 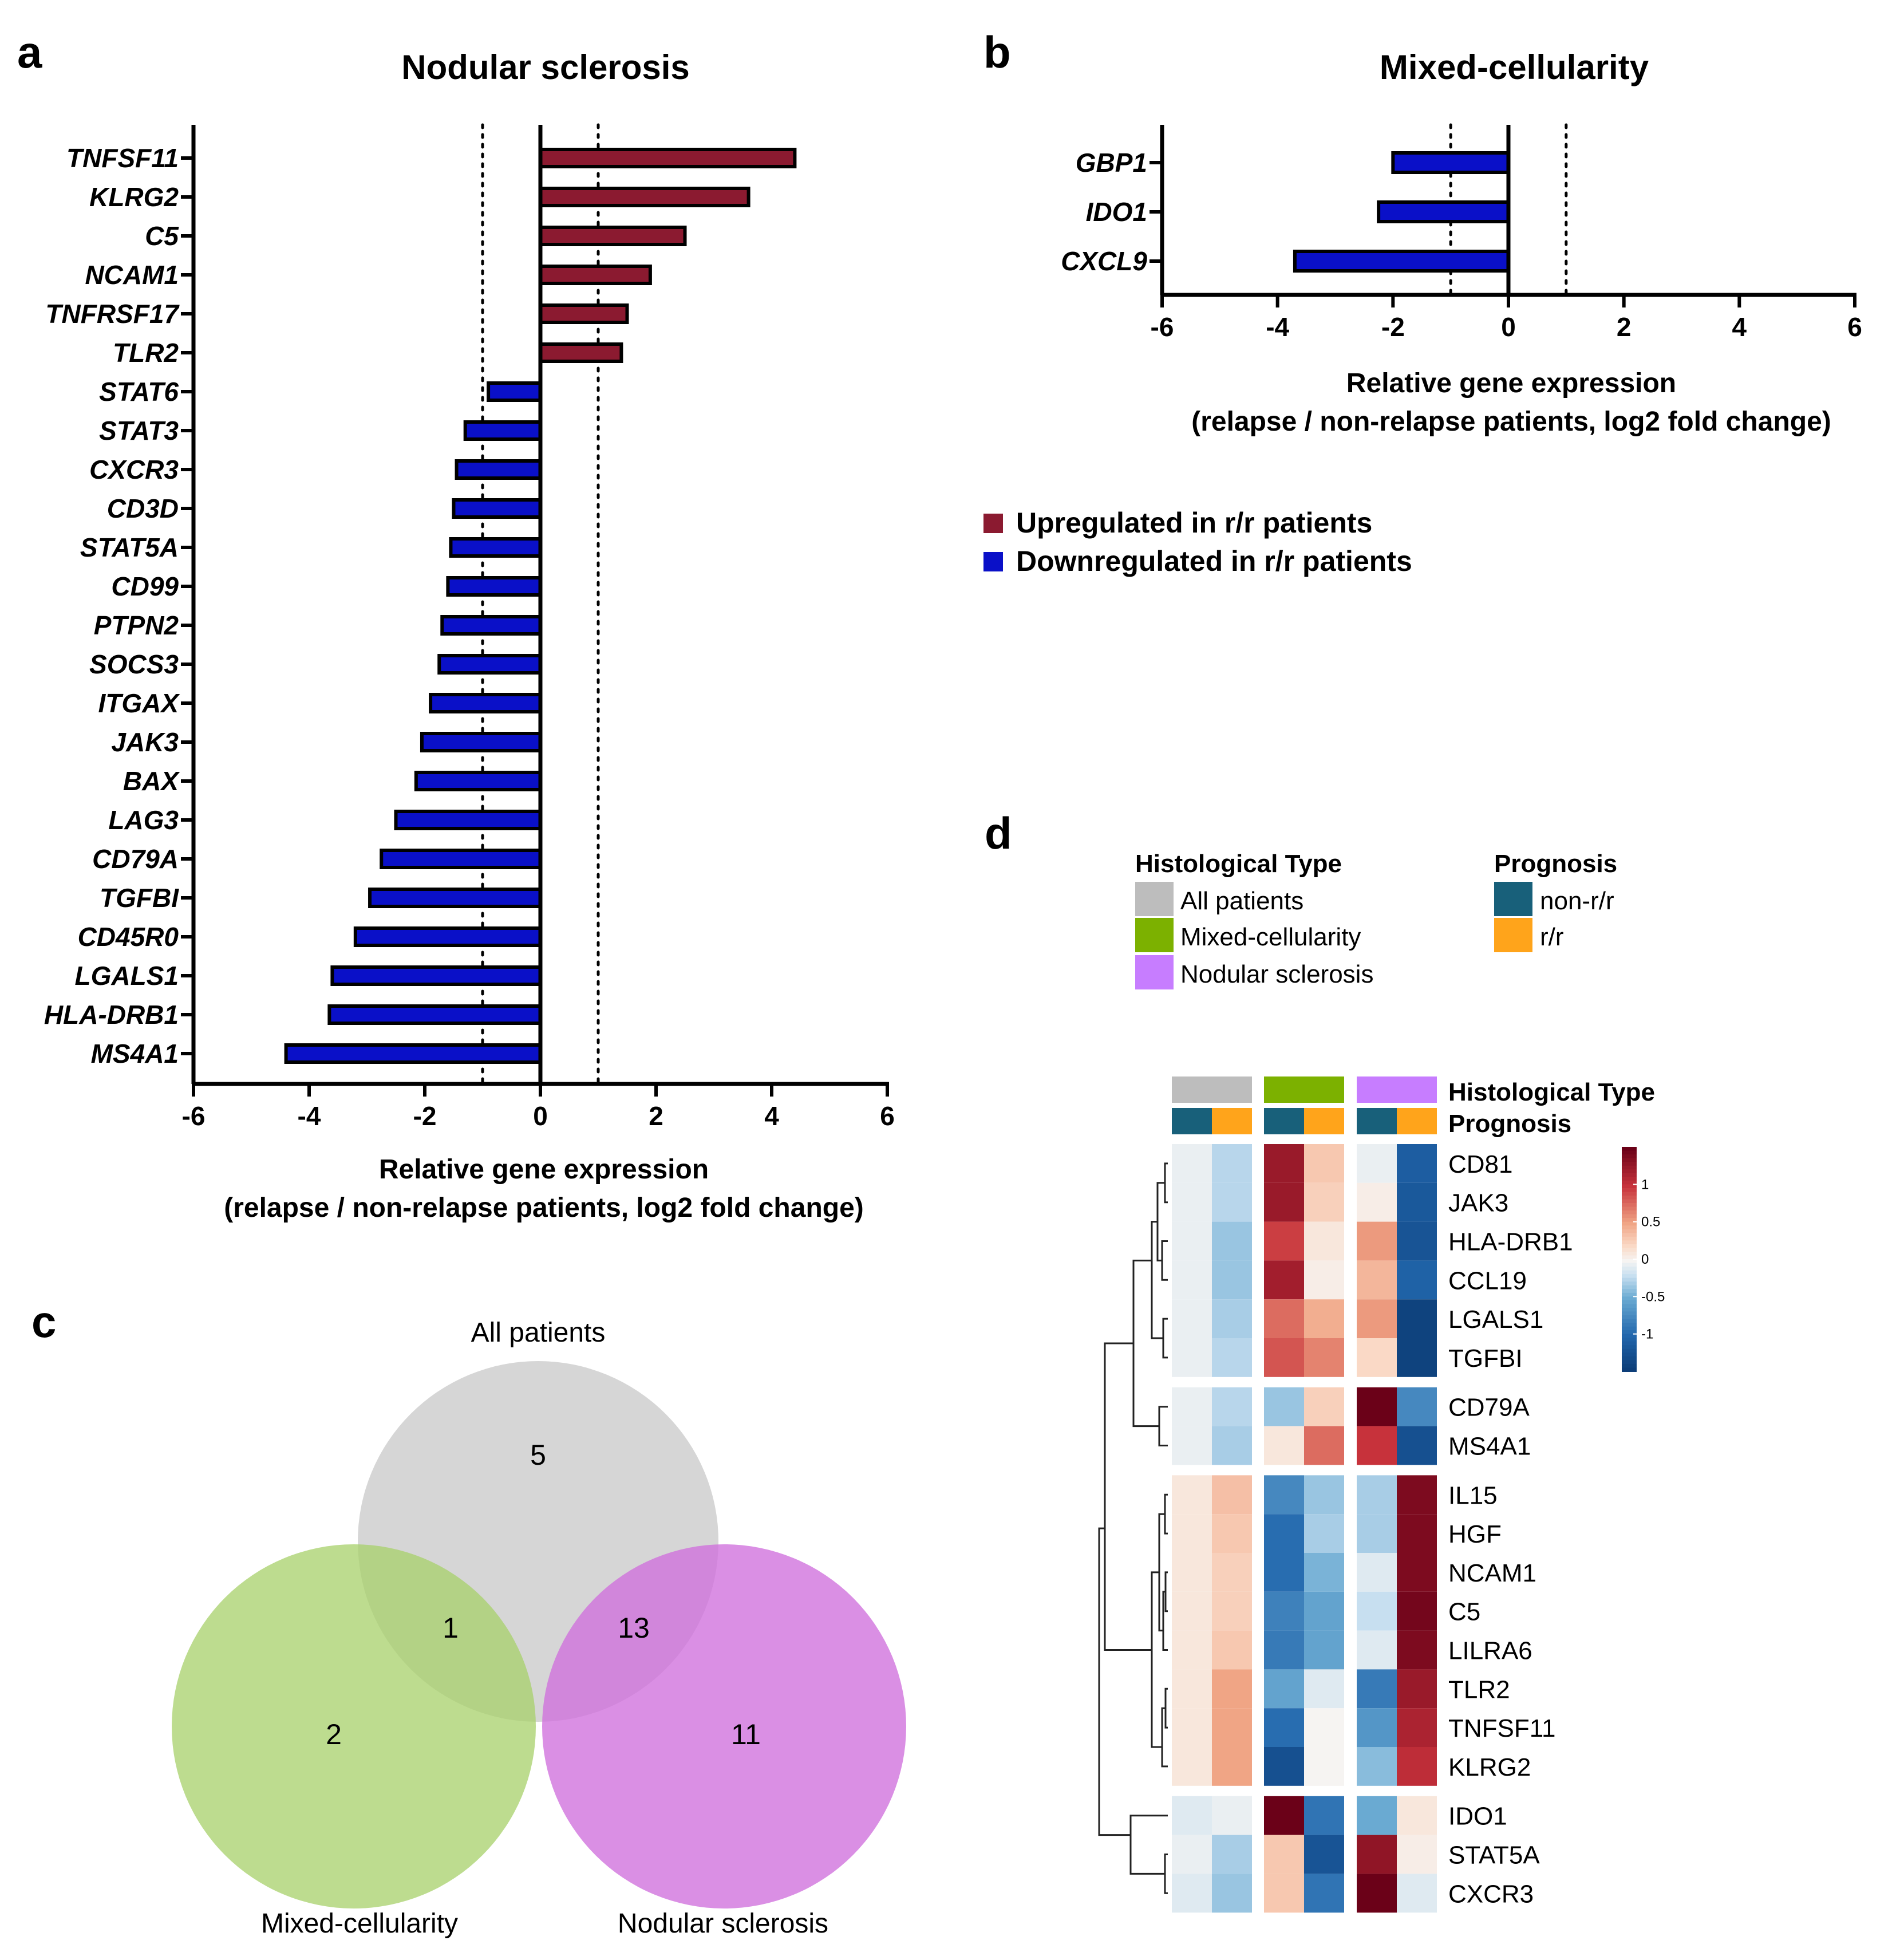 What do you see at coordinates (1377, 1164) in the screenshot?
I see `heatmap-cell-CD81` at bounding box center [1377, 1164].